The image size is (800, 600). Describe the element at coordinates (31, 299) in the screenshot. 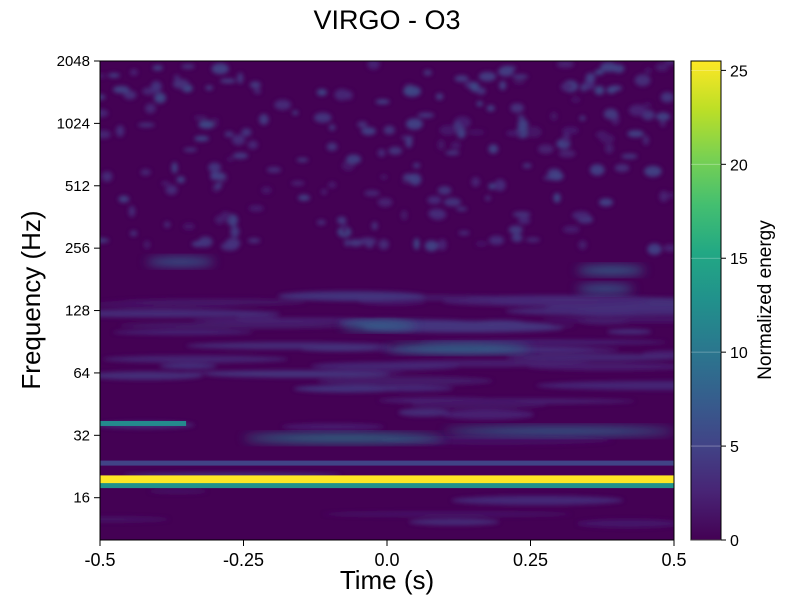

I see `y-axis-label: Frequency (Hz)` at that location.